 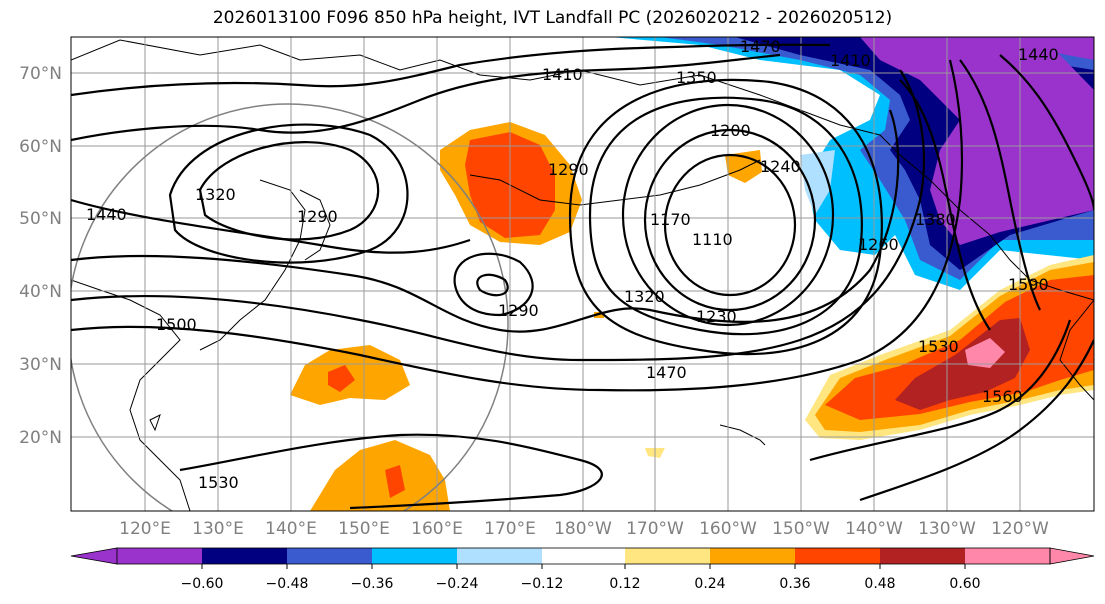 What do you see at coordinates (985, 353) in the screenshot?
I see `shade-pos-e-pink` at bounding box center [985, 353].